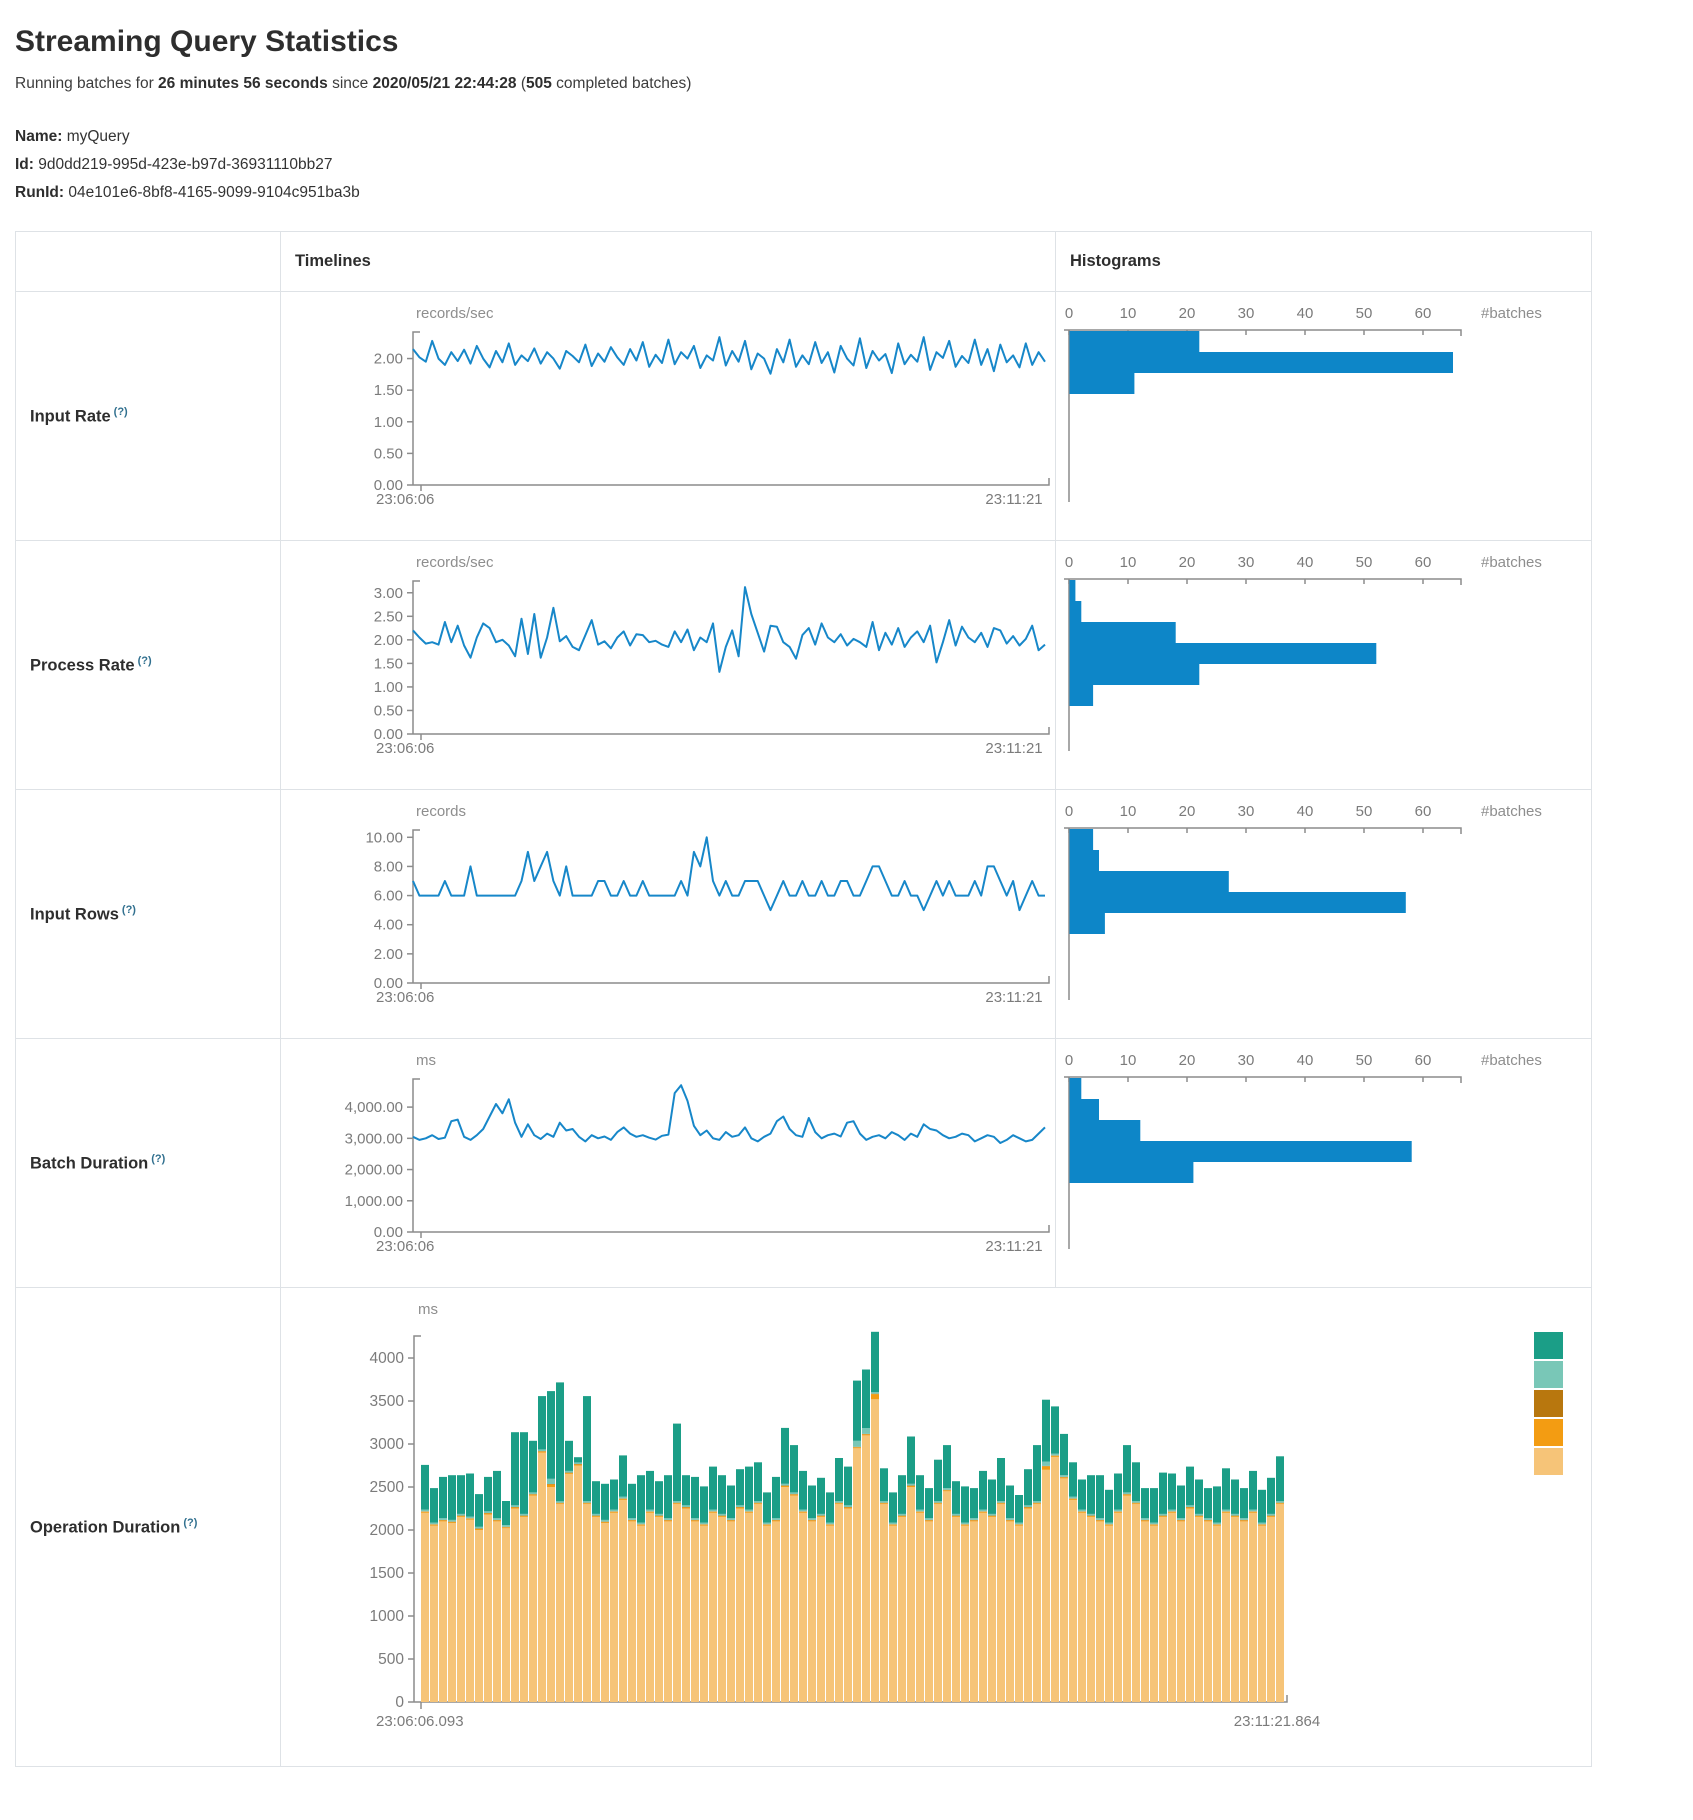 This screenshot has height=1820, width=1693. Describe the element at coordinates (243, 83) in the screenshot. I see `running-duration: 26 minutes 56 seconds` at that location.